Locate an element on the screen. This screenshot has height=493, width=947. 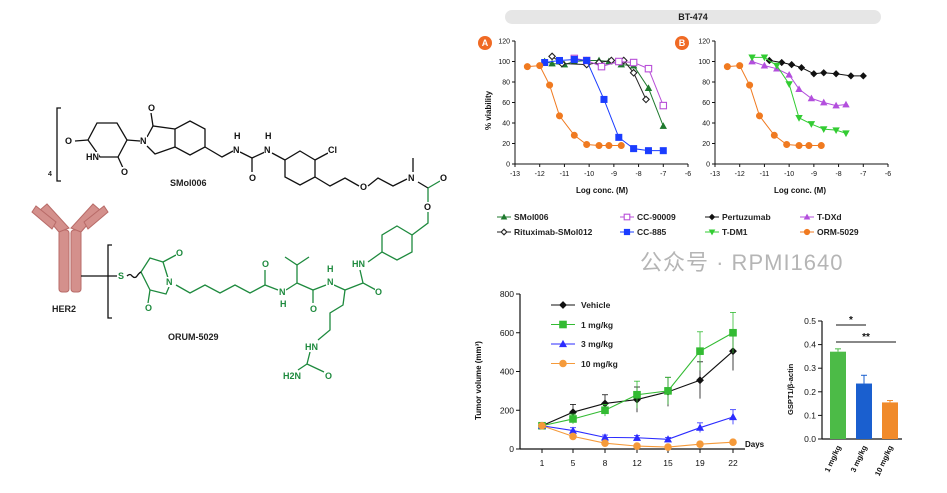
series-1-mg-kg is located at coordinates (637, 371).